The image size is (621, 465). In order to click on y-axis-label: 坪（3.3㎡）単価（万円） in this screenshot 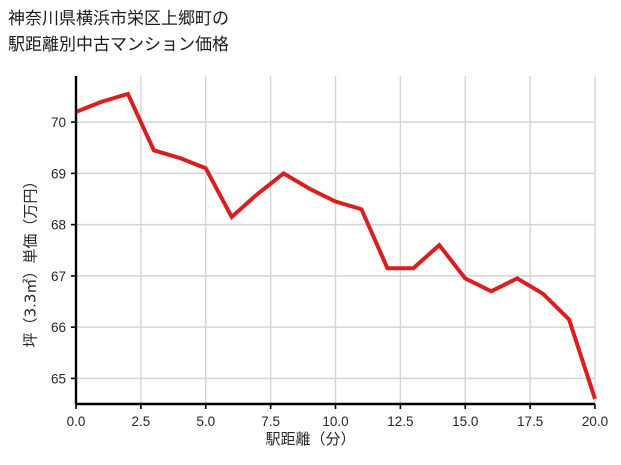, I will do `click(30, 260)`.